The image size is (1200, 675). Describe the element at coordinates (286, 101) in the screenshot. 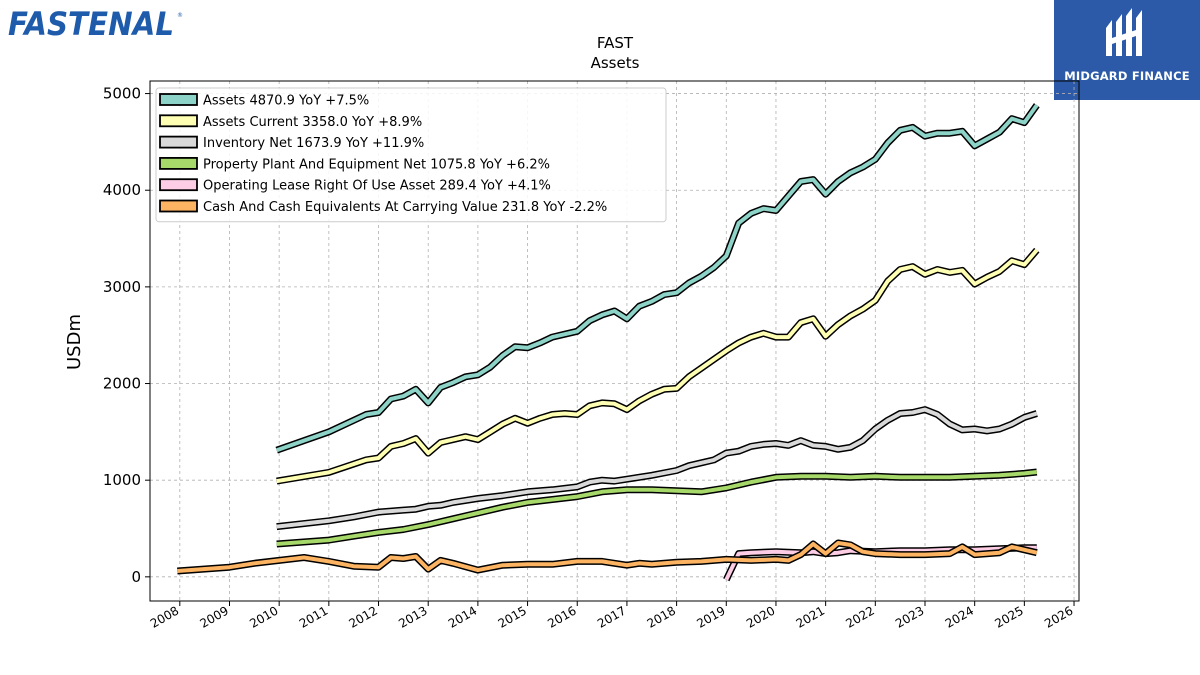

I see `legend-label-0: Assets 4870.9 YoY +7.5%` at that location.